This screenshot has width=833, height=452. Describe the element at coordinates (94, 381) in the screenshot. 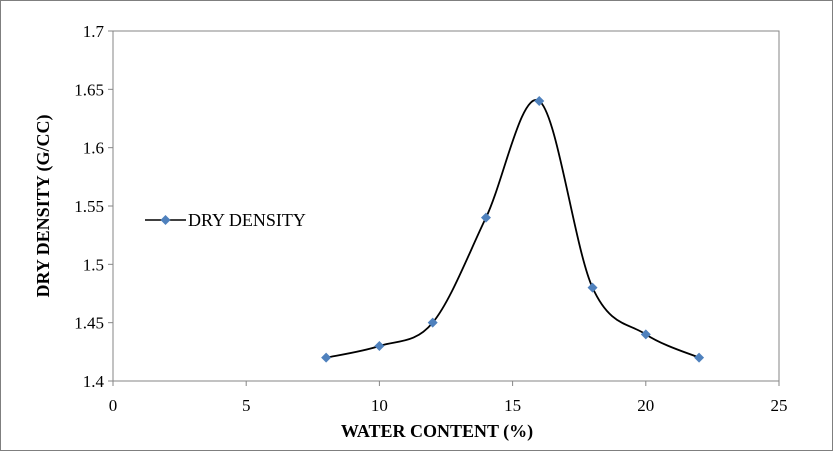

I see `y-tick-label: 1.4` at that location.